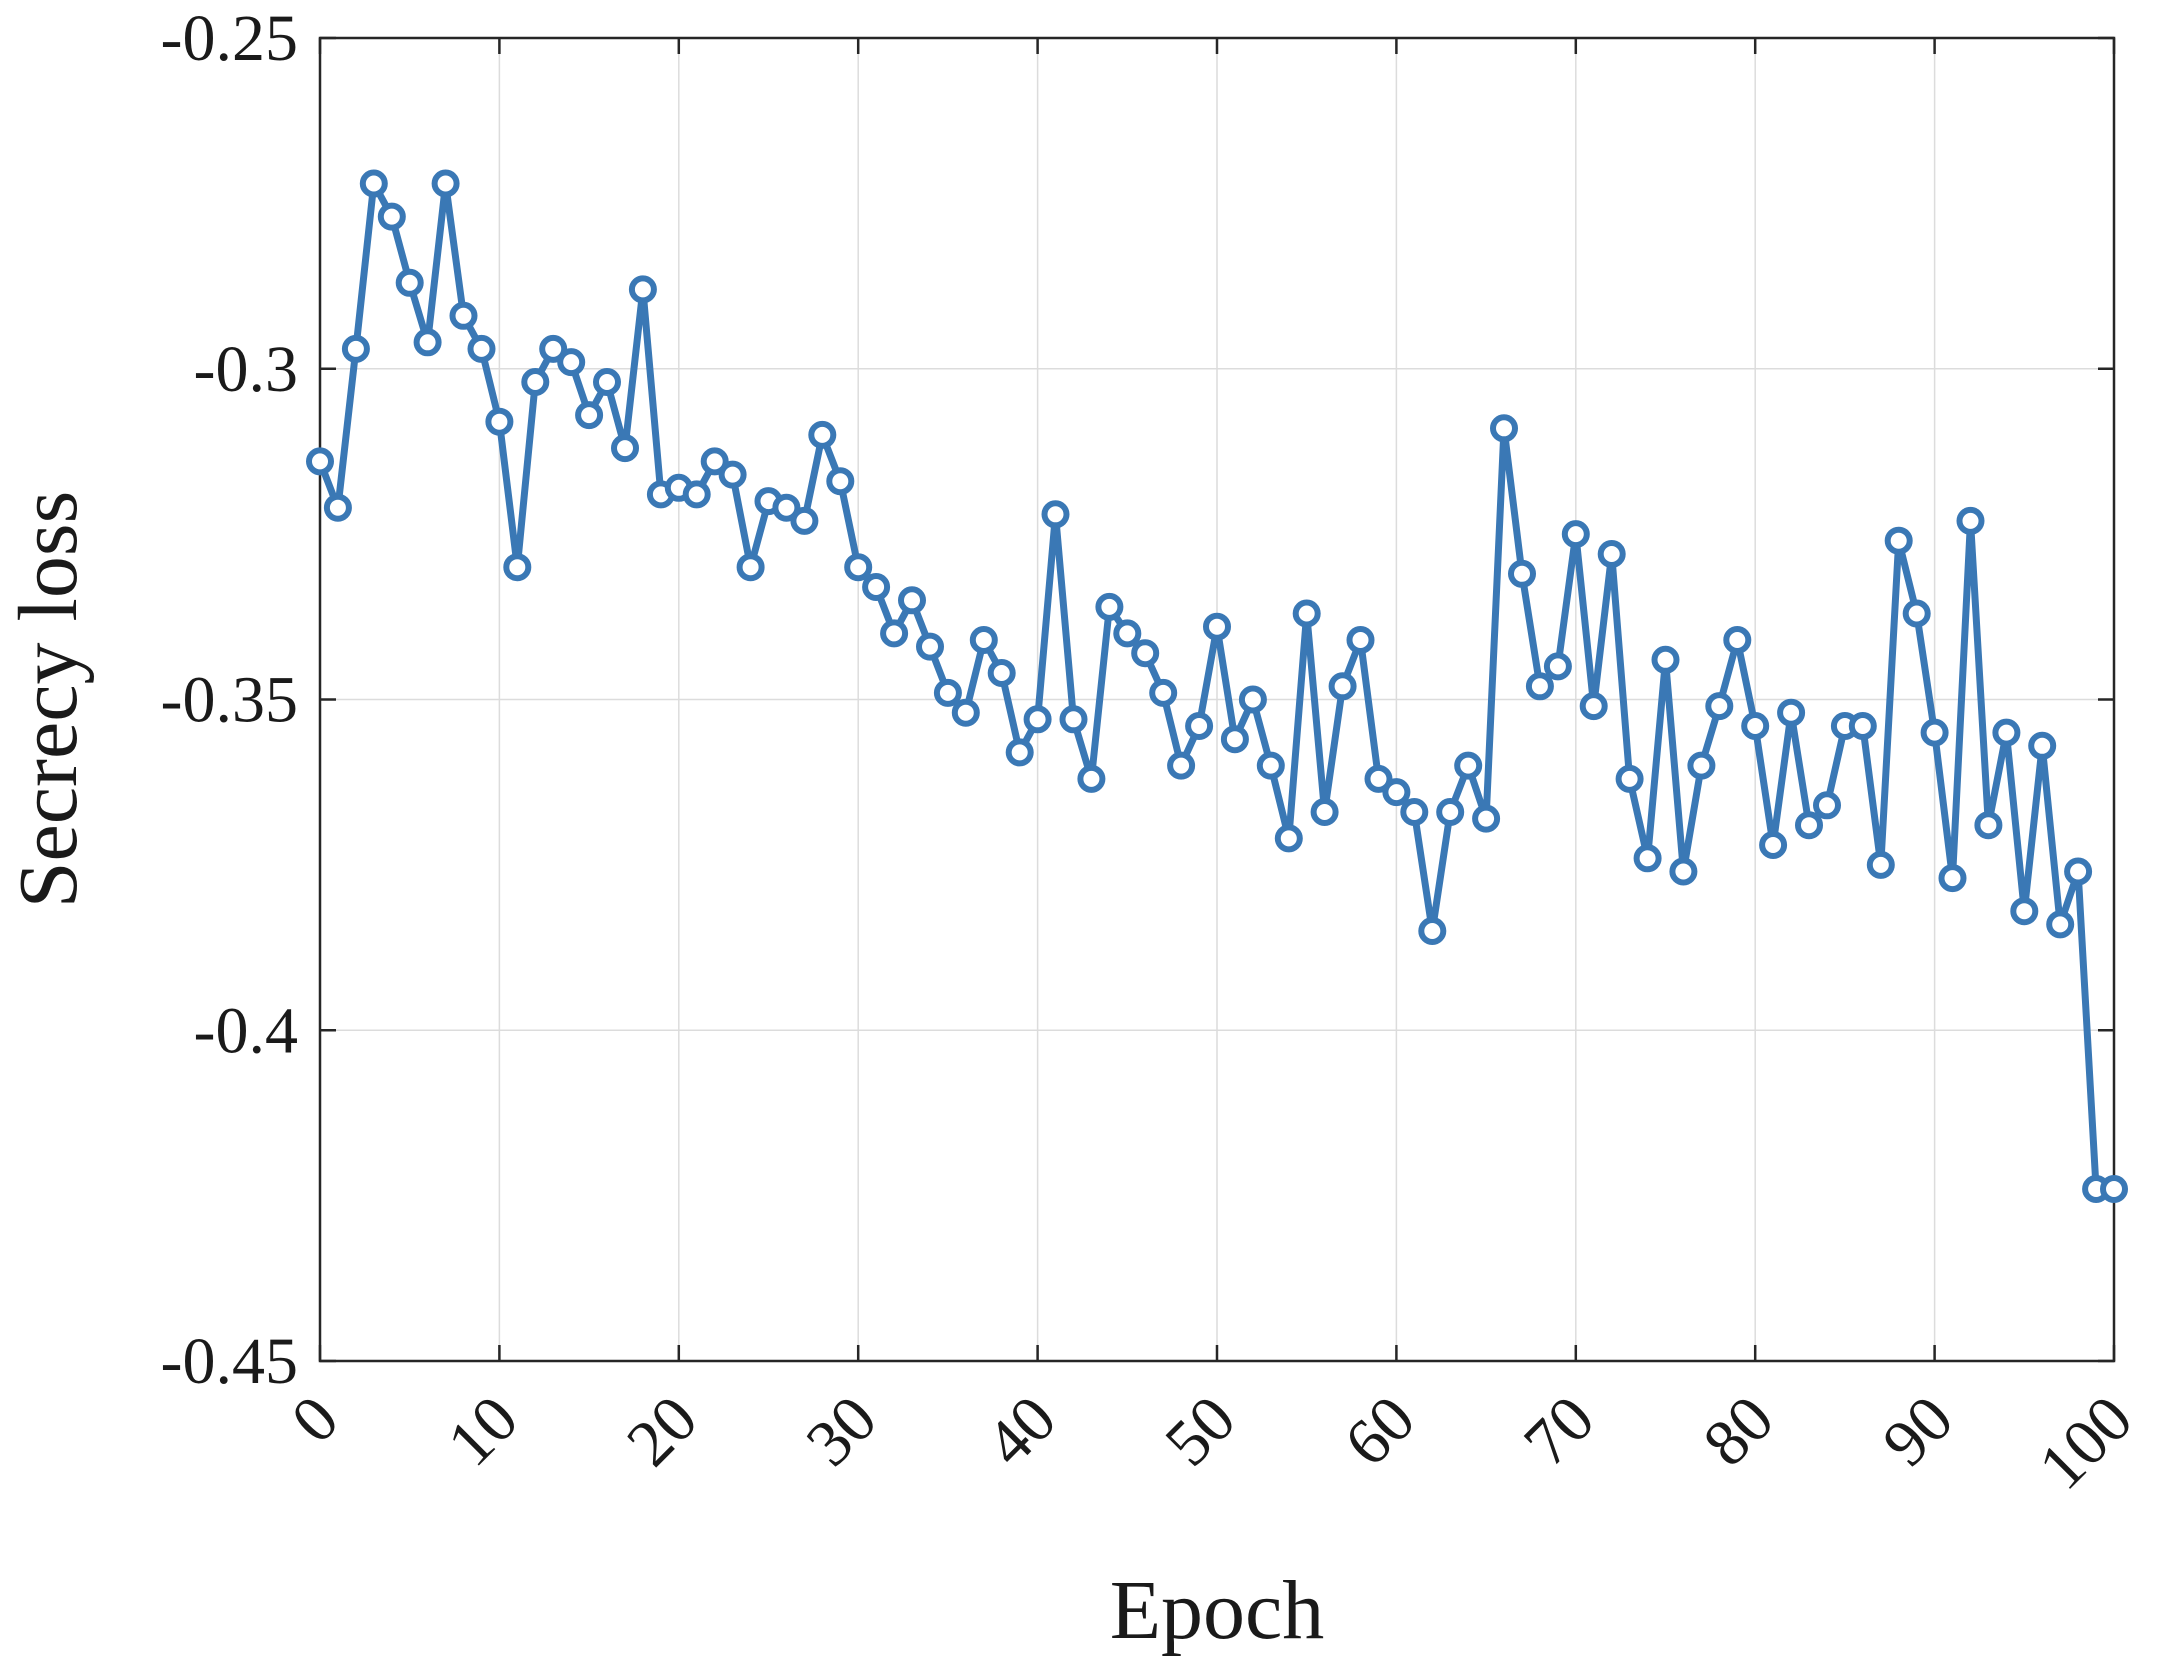 This screenshot has height=1663, width=2162. I want to click on x-tick-label: 10, so click(483, 1431).